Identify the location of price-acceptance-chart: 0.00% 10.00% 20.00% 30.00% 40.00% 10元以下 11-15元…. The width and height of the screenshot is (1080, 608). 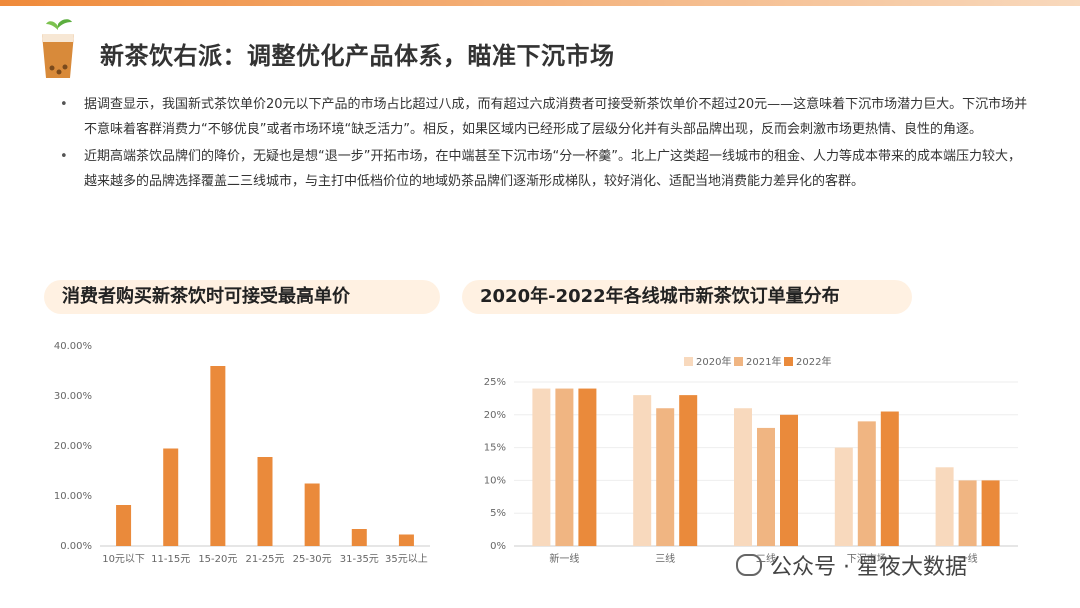
(242, 453).